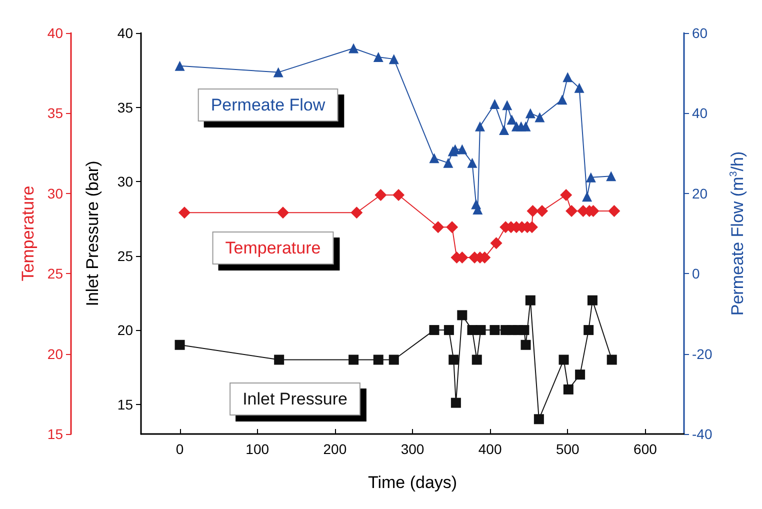  I want to click on y2-tick-label: -20, so click(702, 354).